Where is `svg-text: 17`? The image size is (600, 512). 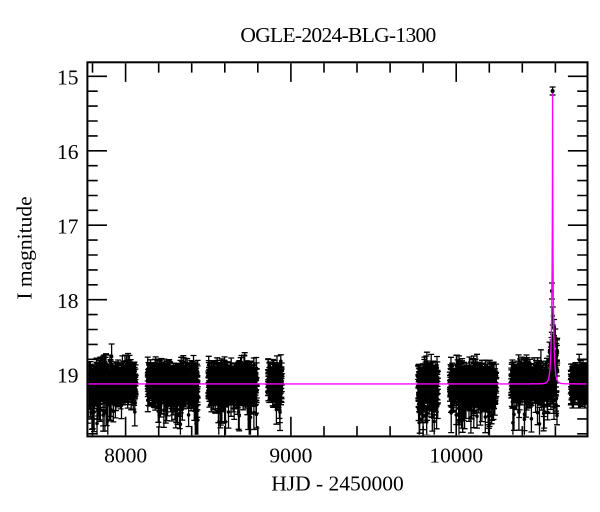
svg-text: 17 is located at coordinates (68, 227).